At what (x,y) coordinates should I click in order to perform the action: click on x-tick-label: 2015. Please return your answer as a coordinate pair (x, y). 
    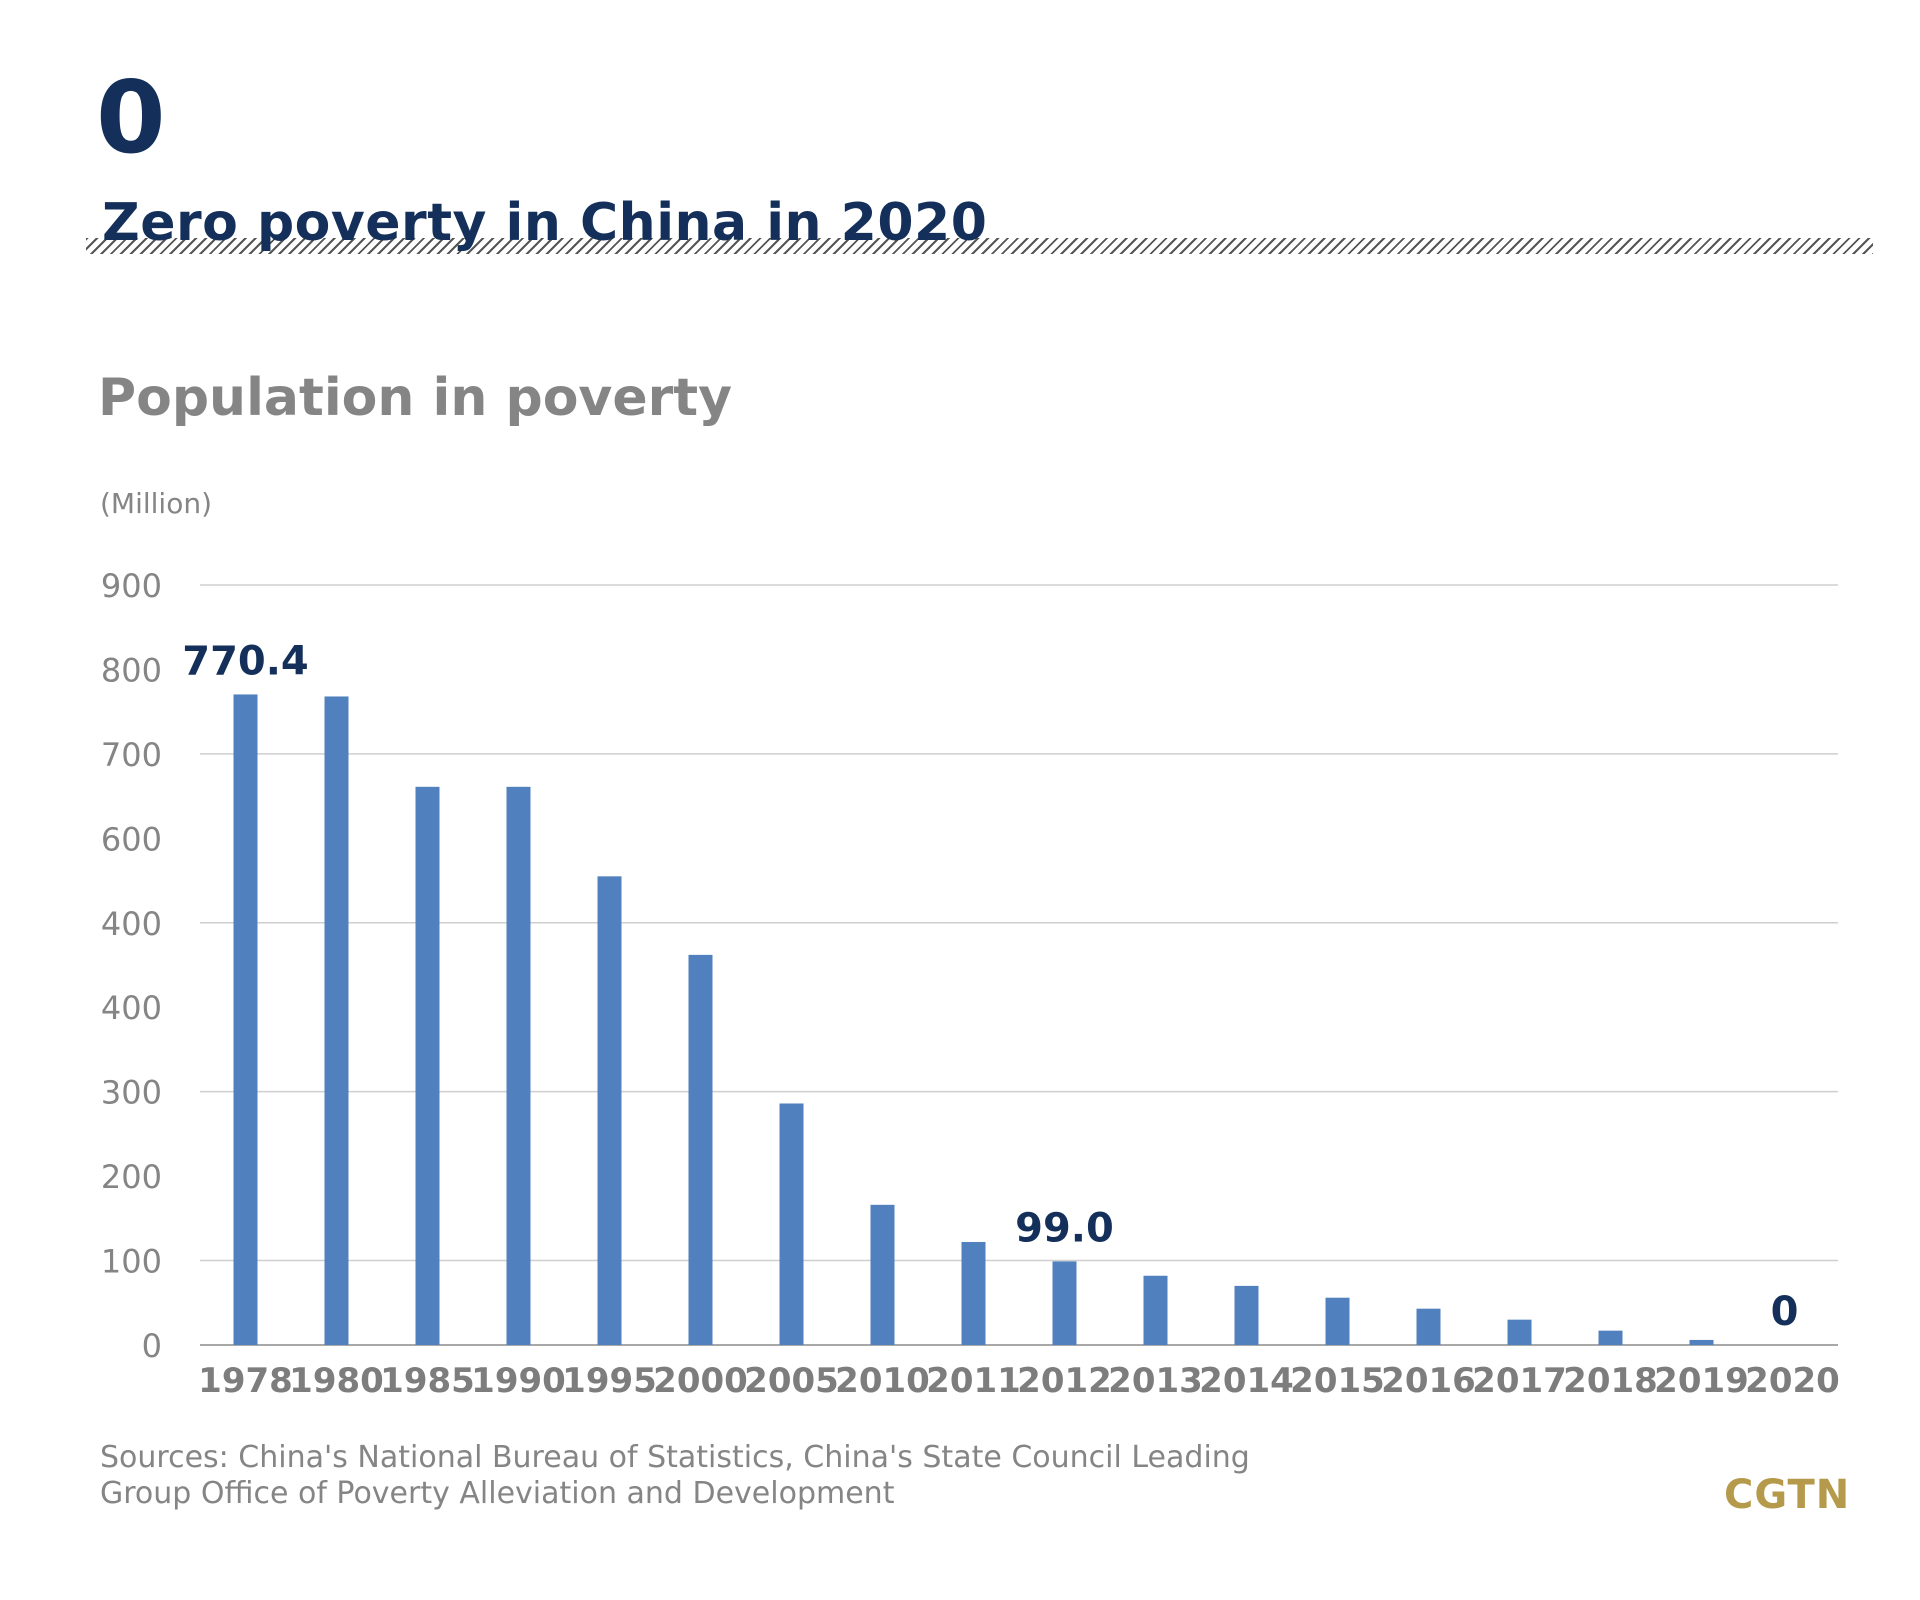
    Looking at the image, I should click on (1337, 1381).